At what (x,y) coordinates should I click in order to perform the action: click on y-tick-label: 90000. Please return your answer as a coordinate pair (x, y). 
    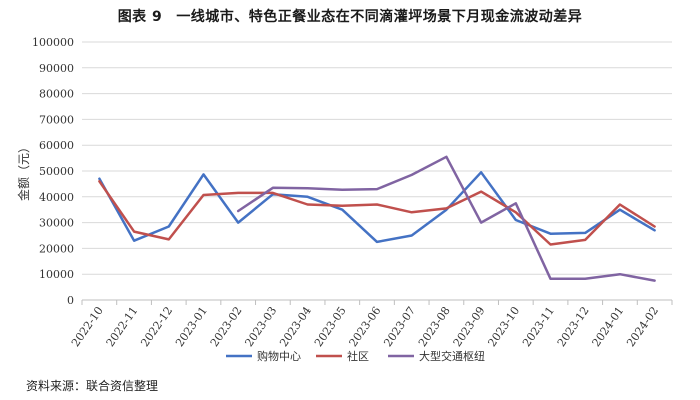
    Looking at the image, I should click on (56, 68).